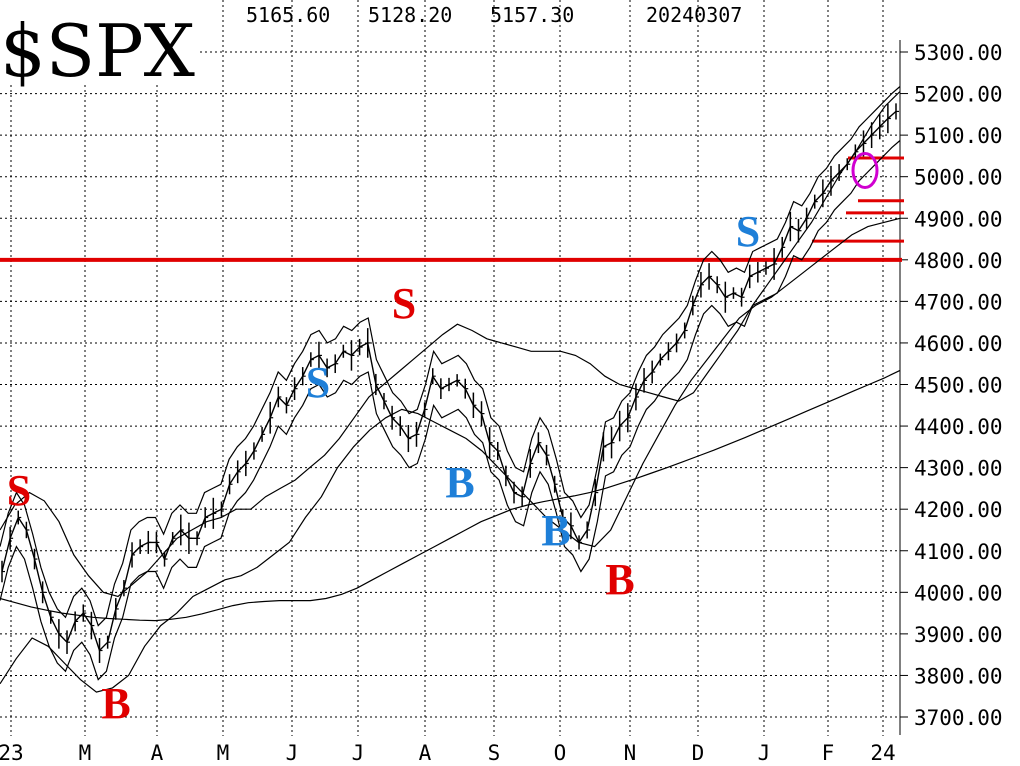  Describe the element at coordinates (958, 261) in the screenshot. I see `y-tick-label: 4800.00` at that location.